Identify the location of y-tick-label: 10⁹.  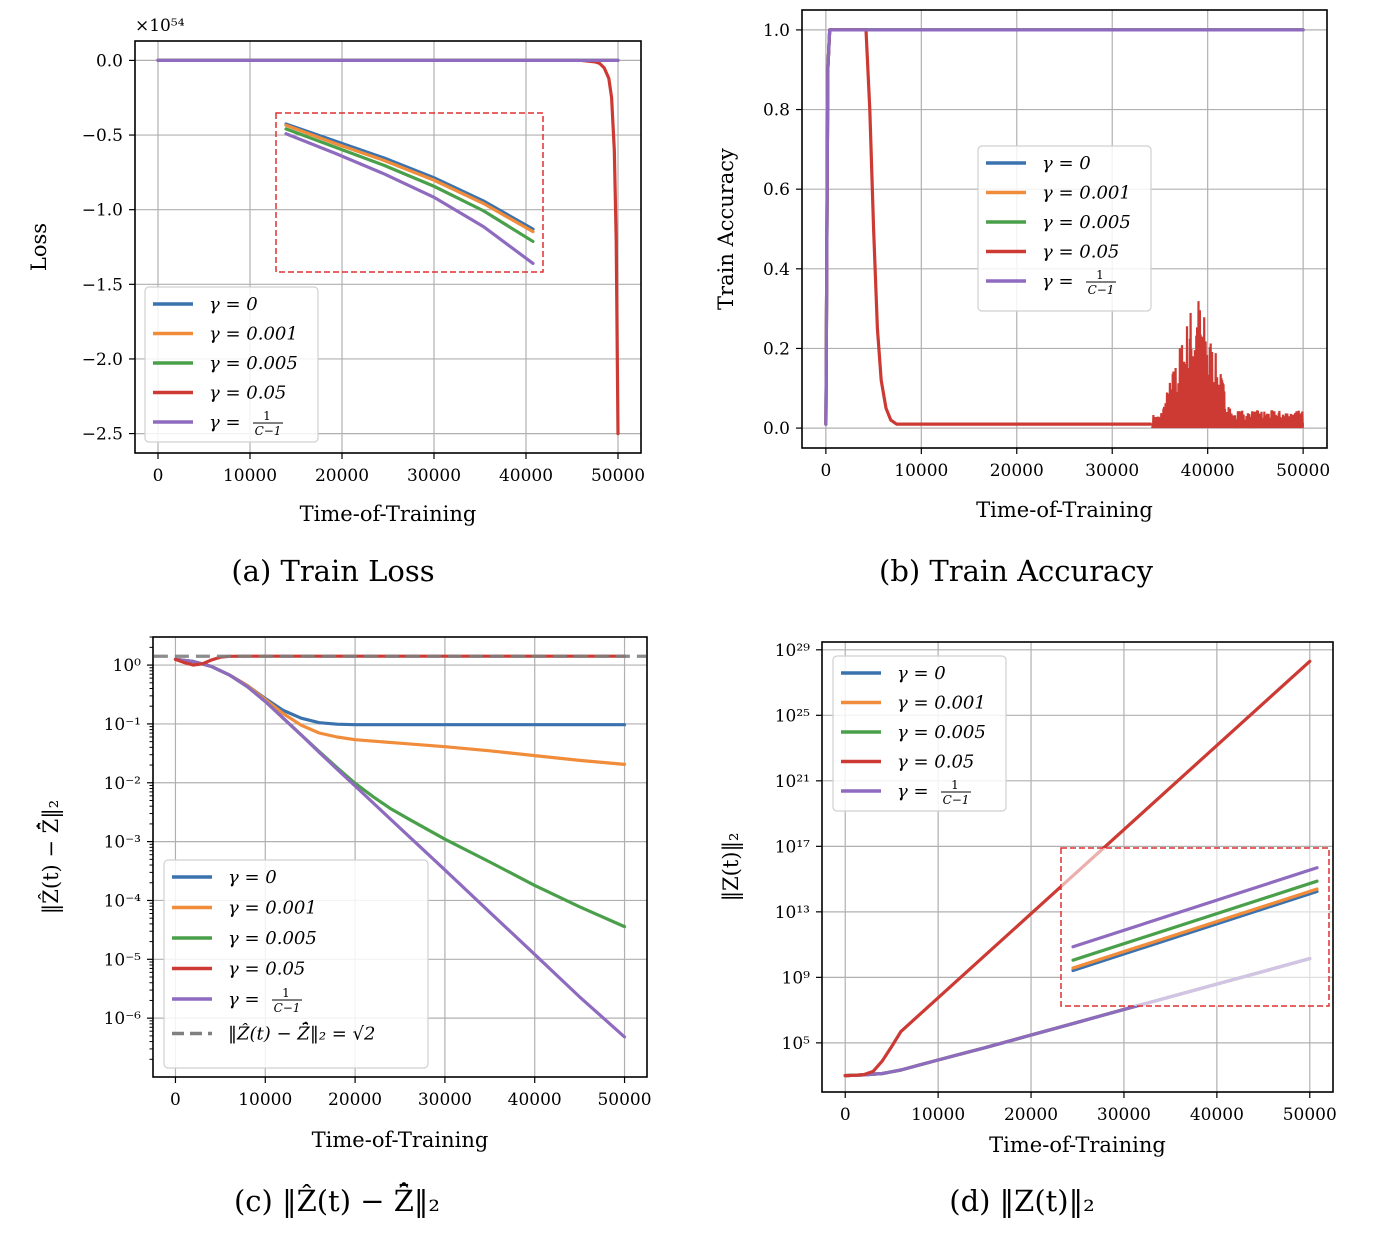
(796, 978).